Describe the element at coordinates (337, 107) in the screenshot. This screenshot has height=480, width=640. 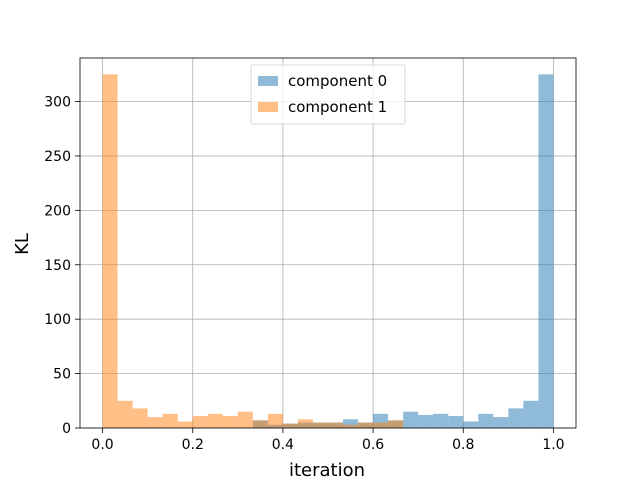
I see `legend-label: component 1` at that location.